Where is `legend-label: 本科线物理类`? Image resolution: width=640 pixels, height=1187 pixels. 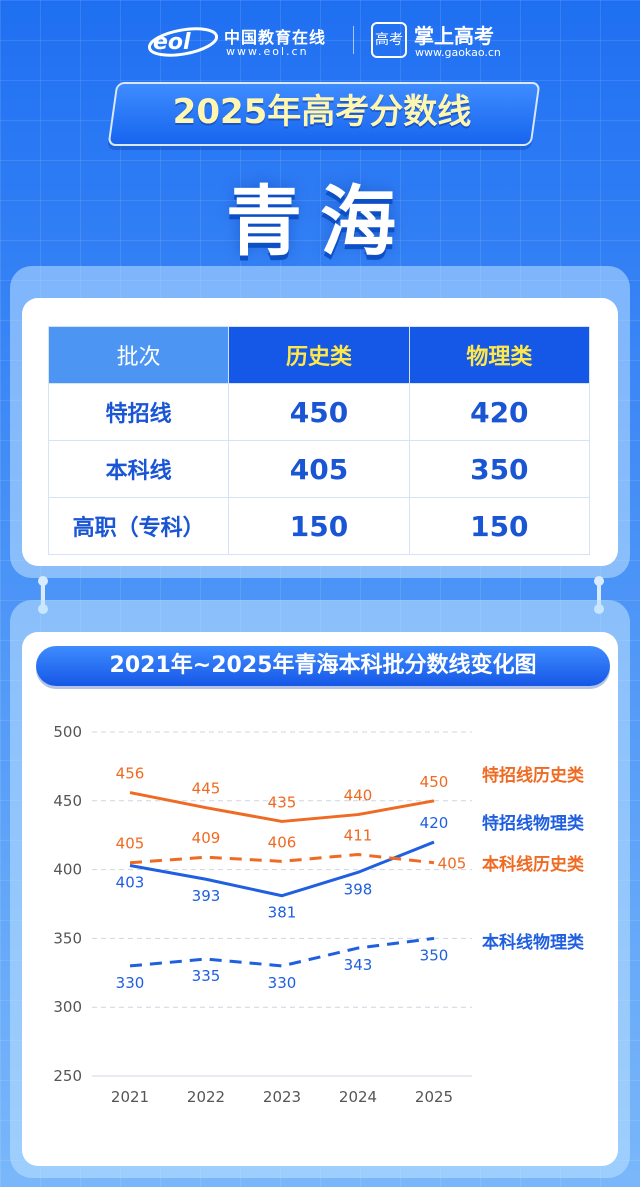 legend-label: 本科线物理类 is located at coordinates (533, 942).